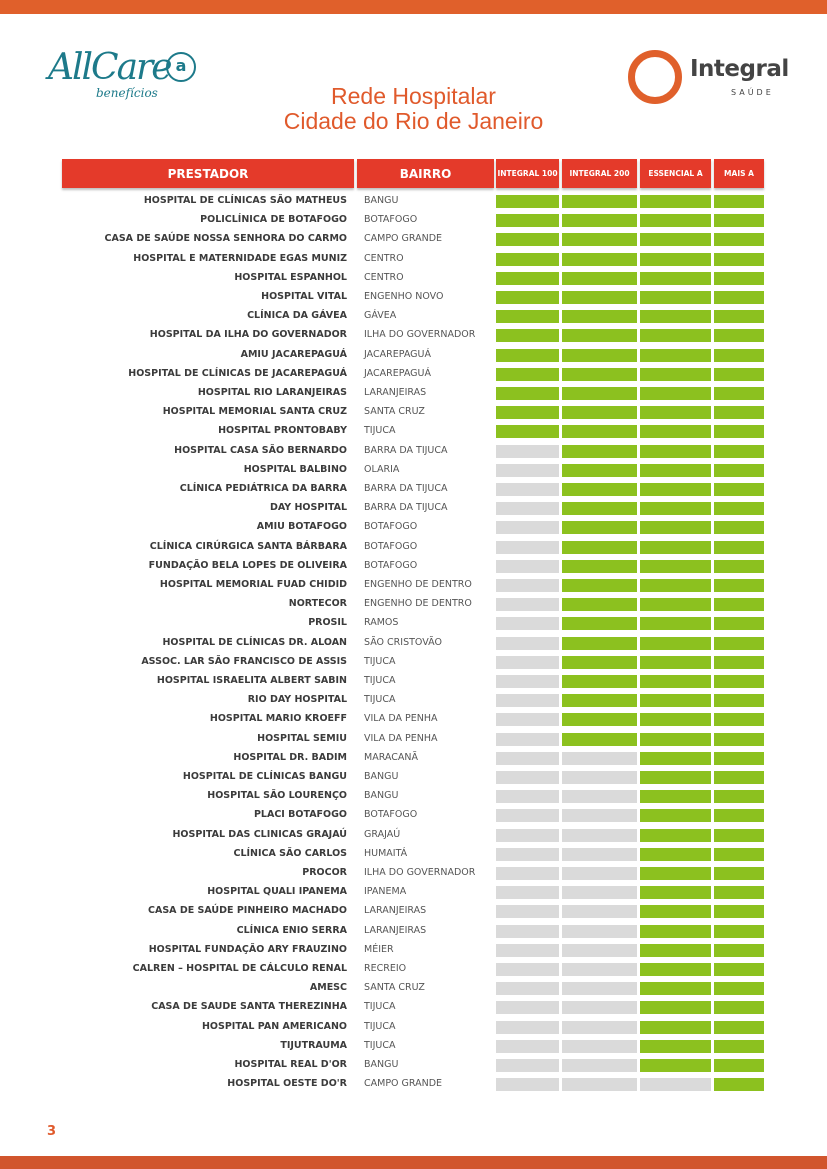 This screenshot has width=827, height=1169. Describe the element at coordinates (708, 76) in the screenshot. I see `integral-logo: Integral SAÚDE` at that location.